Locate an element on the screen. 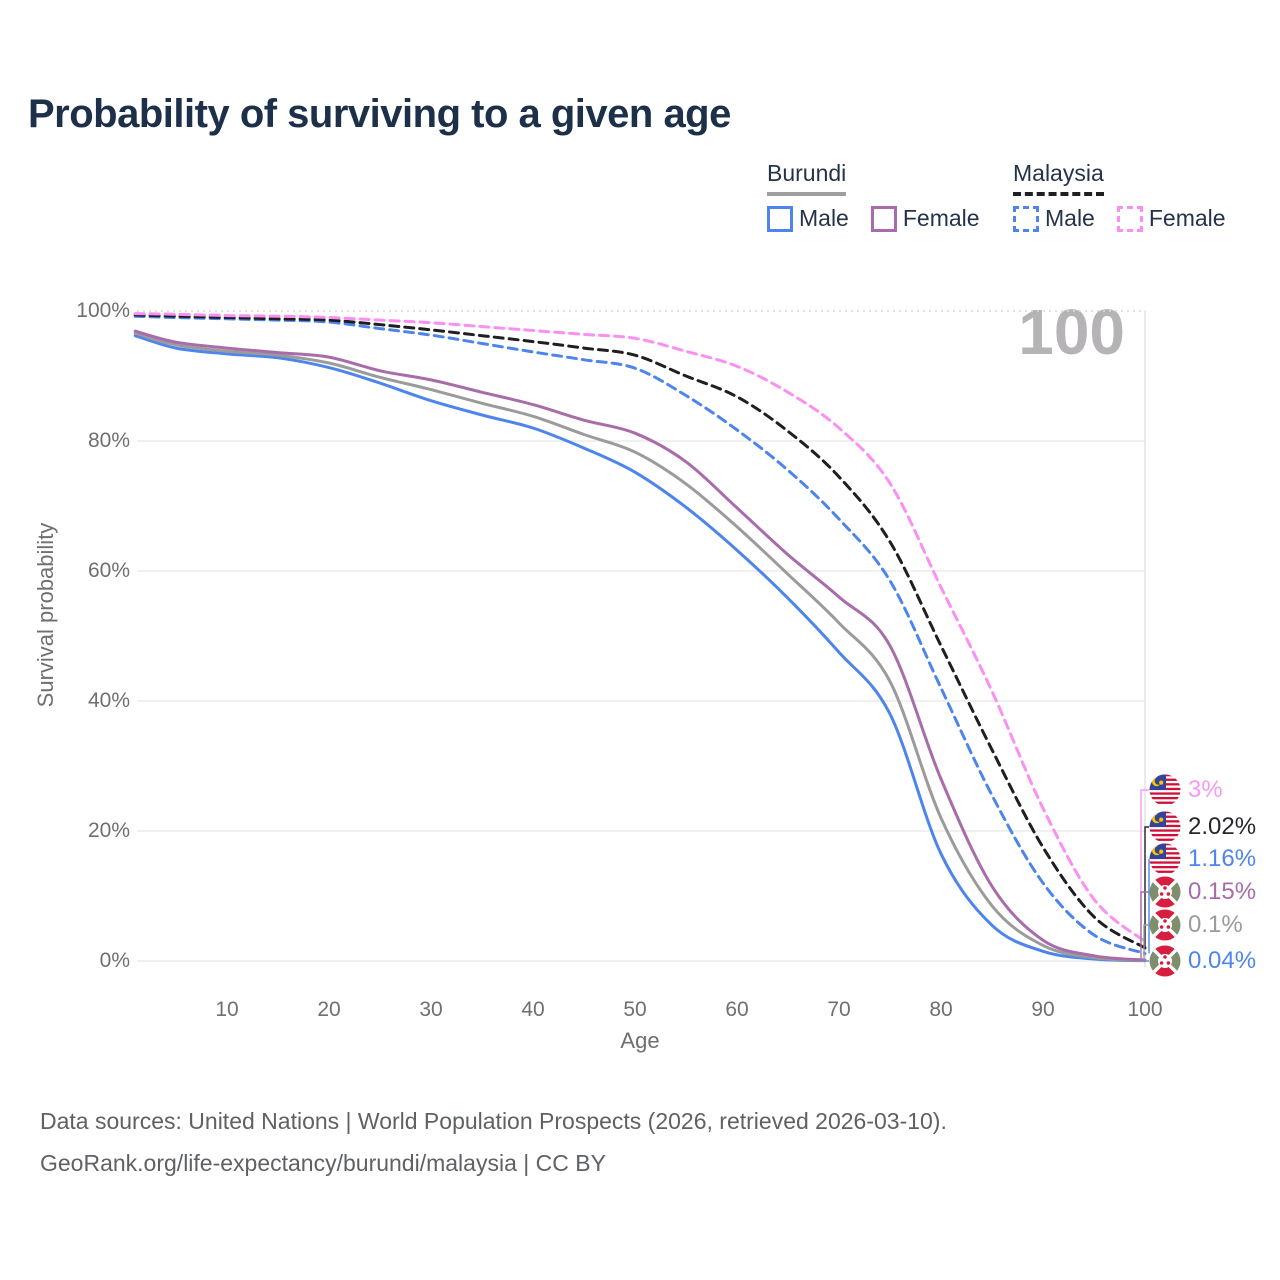 This screenshot has height=1280, width=1280. x-tick-label: 90 is located at coordinates (1043, 1009).